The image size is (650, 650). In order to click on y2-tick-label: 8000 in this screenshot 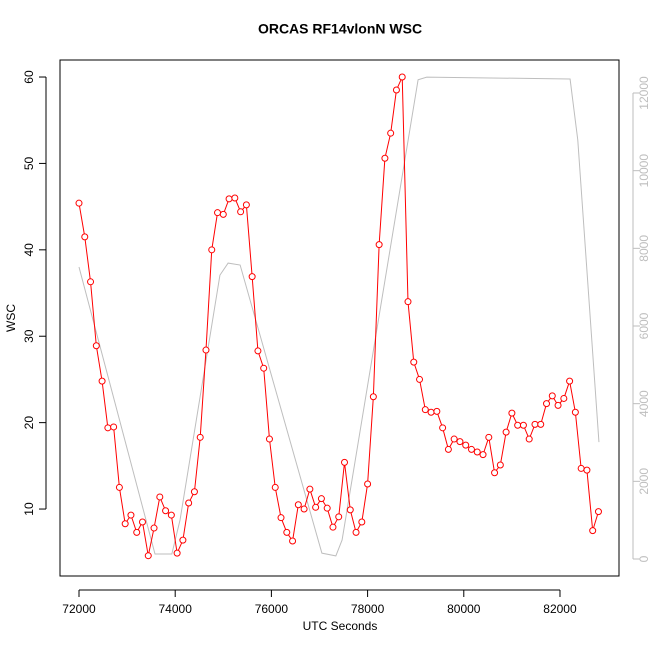, I will do `click(643, 248)`.